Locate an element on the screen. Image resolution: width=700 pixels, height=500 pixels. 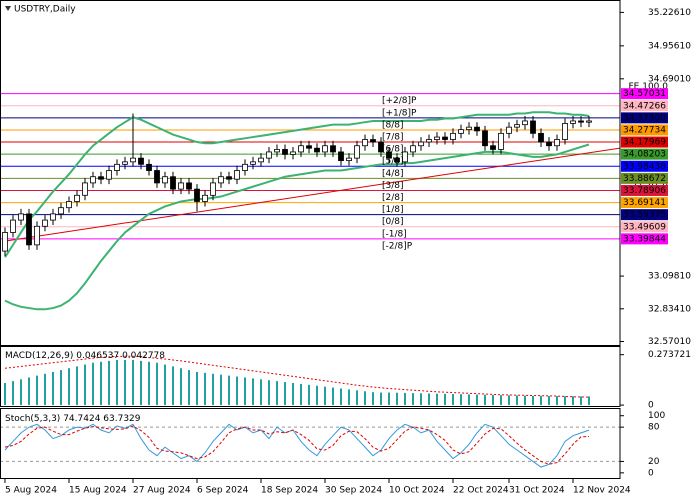
chart-title: USDTRY,Daily is located at coordinates (45, 10).